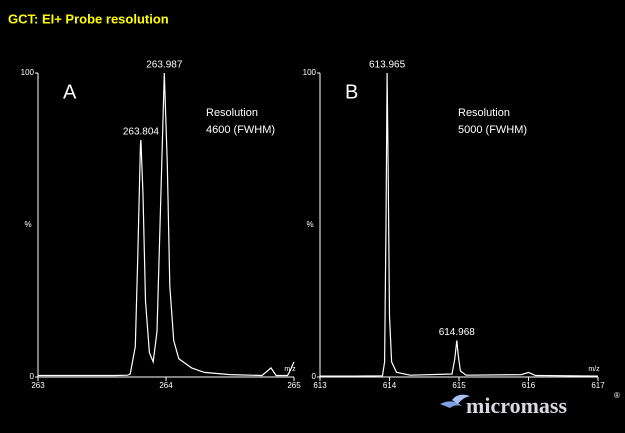 This screenshot has height=433, width=625. Describe the element at coordinates (387, 65) in the screenshot. I see `peak-label: 613.965` at that location.